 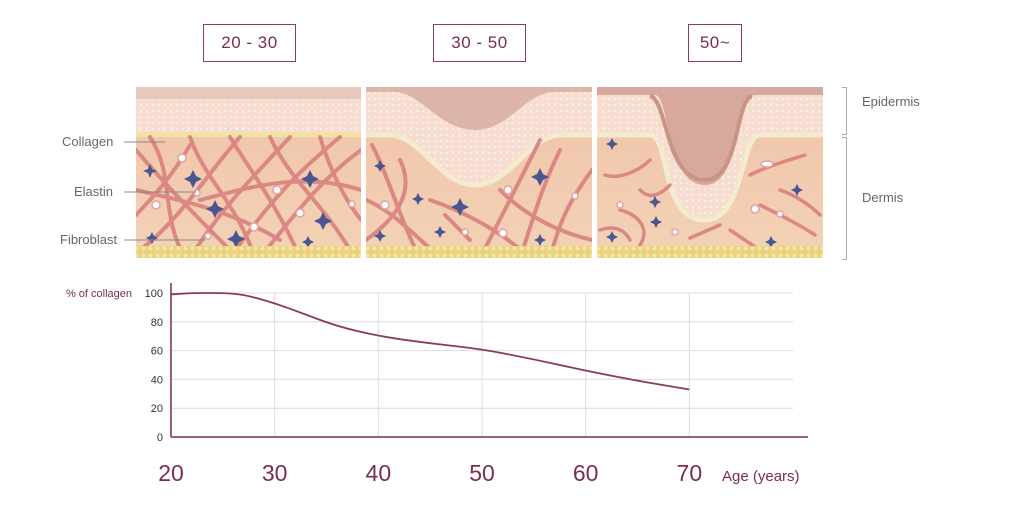 What do you see at coordinates (171, 473) in the screenshot?
I see `x-tick-label: 20` at bounding box center [171, 473].